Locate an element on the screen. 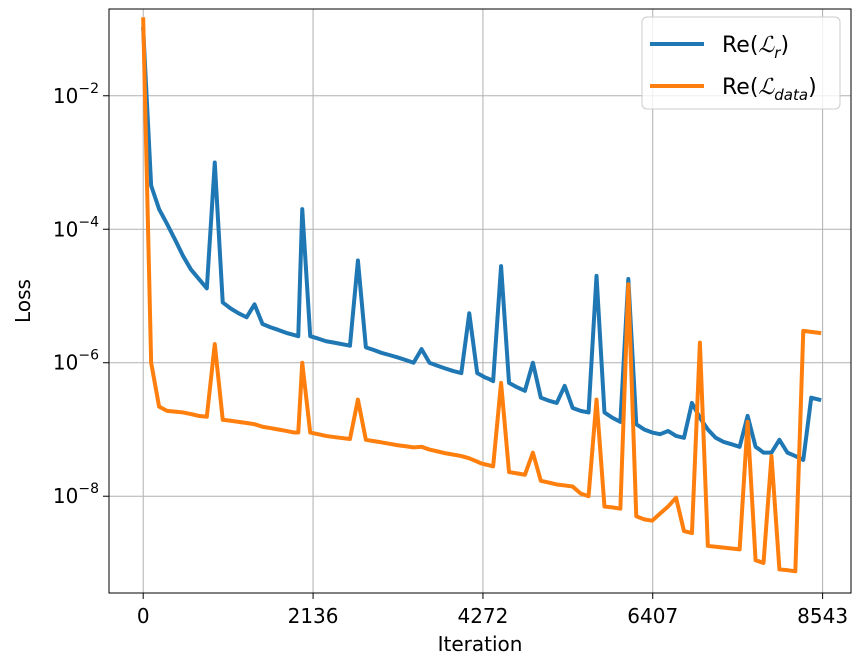 The width and height of the screenshot is (863, 667). legend-label-data: Re(ℒdata) is located at coordinates (769, 89).